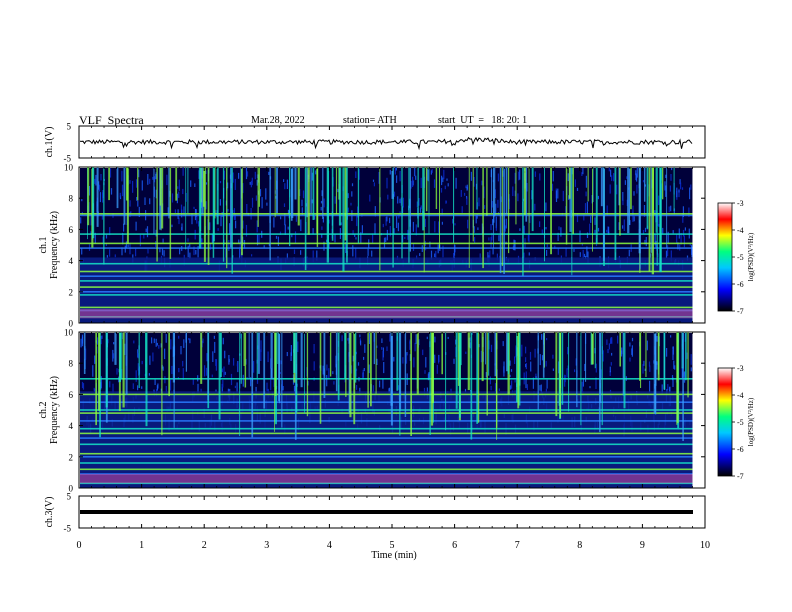 The width and height of the screenshot is (792, 612). What do you see at coordinates (751, 421) in the screenshot?
I see `ch2-colorbar-label: log(PSD)(V²/Hz)` at bounding box center [751, 421].